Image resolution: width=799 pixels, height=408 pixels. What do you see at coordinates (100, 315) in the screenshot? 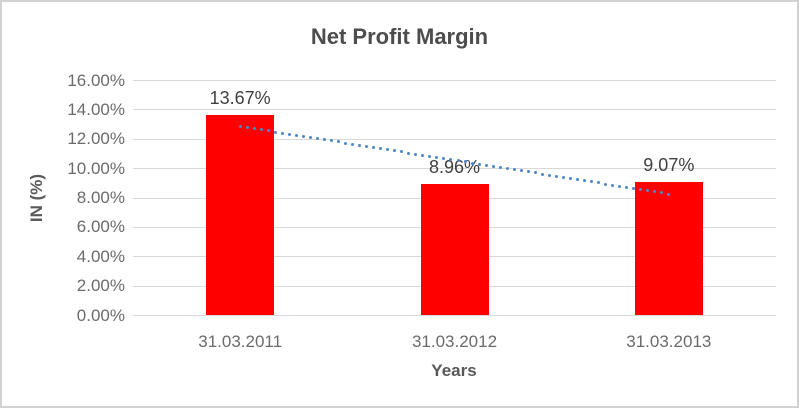
I see `y-tick-label: 0.00%` at bounding box center [100, 315].